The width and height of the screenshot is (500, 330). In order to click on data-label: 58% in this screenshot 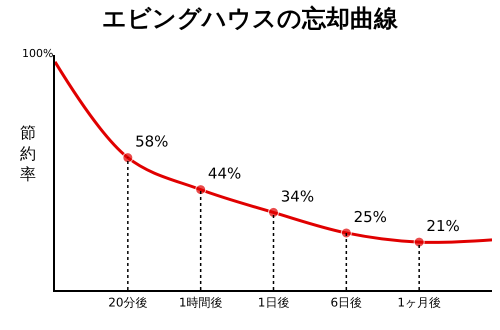, I will do `click(151, 141)`.